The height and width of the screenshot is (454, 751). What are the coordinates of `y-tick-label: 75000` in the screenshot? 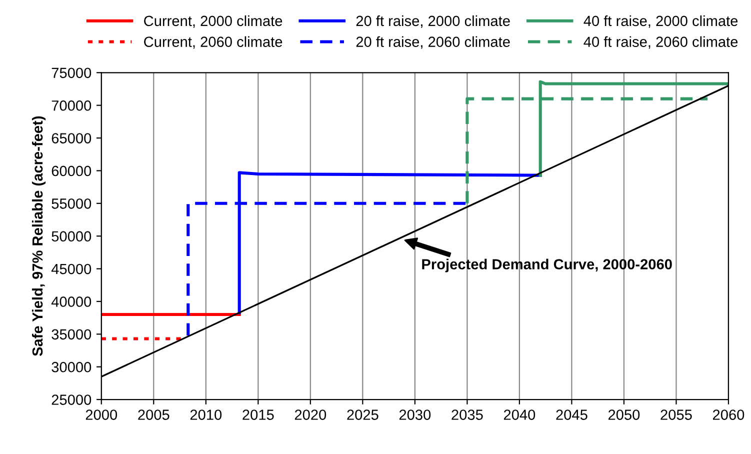 It's located at (72, 73).